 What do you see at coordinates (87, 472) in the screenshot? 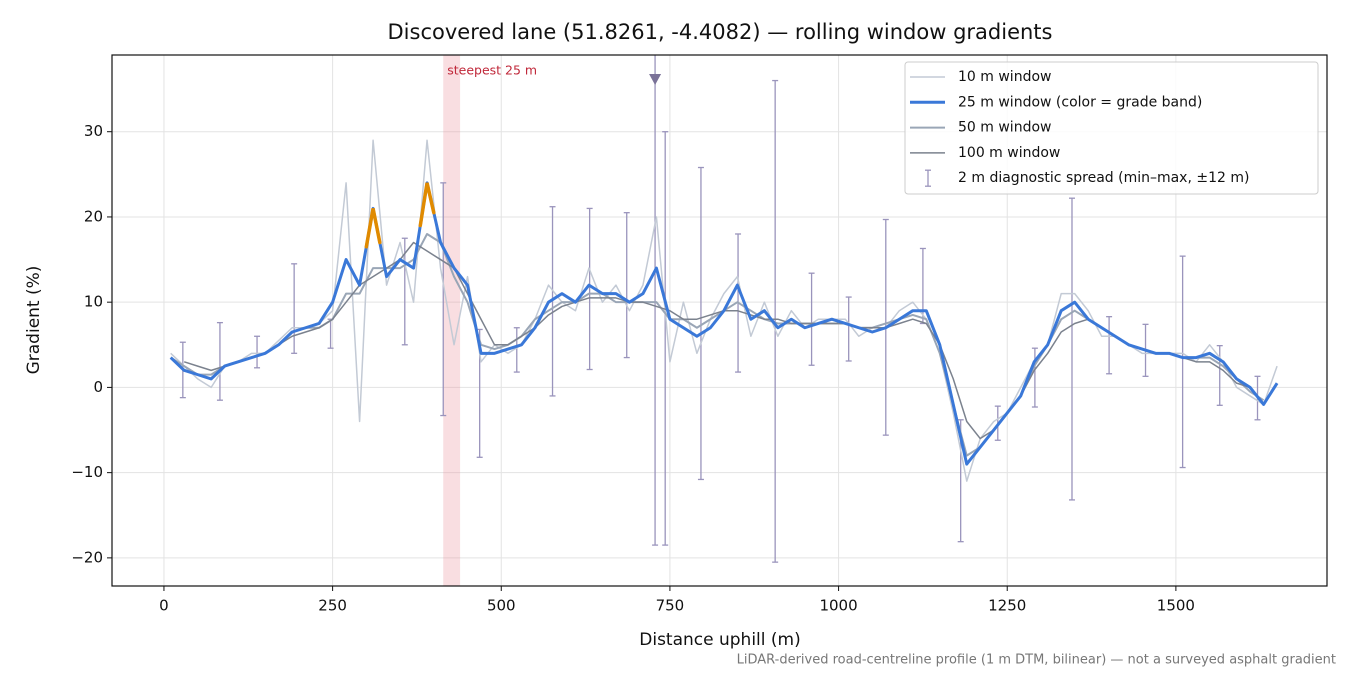
I see `y-tick-label: −10` at bounding box center [87, 472].